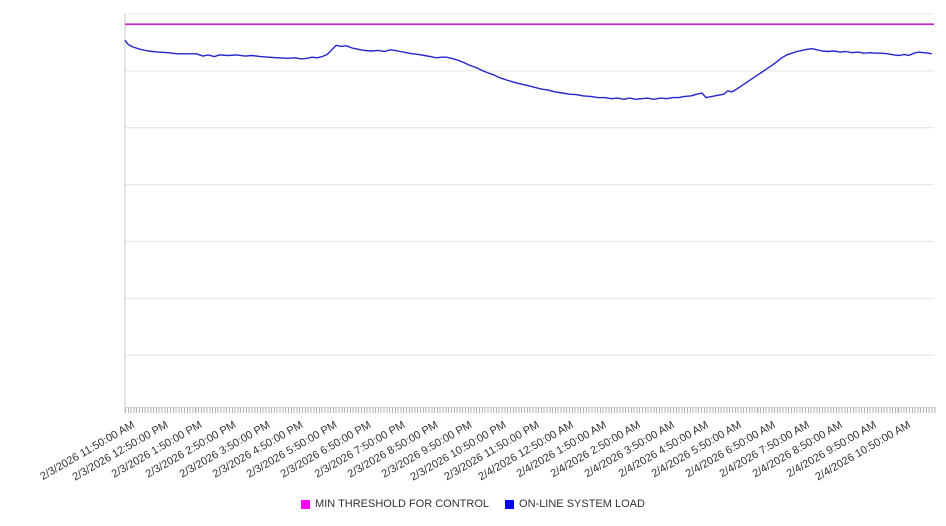  Describe the element at coordinates (530, 410) in the screenshot. I see `x-axis-minor-ticks` at that location.